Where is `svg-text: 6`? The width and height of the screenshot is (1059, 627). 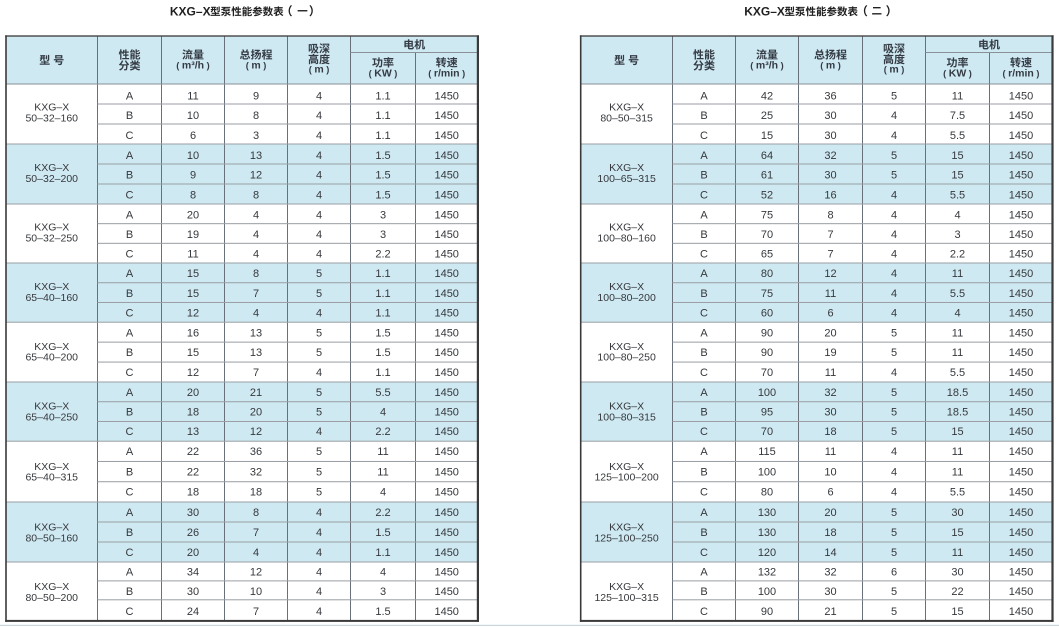
svg-text: 6 is located at coordinates (894, 573).